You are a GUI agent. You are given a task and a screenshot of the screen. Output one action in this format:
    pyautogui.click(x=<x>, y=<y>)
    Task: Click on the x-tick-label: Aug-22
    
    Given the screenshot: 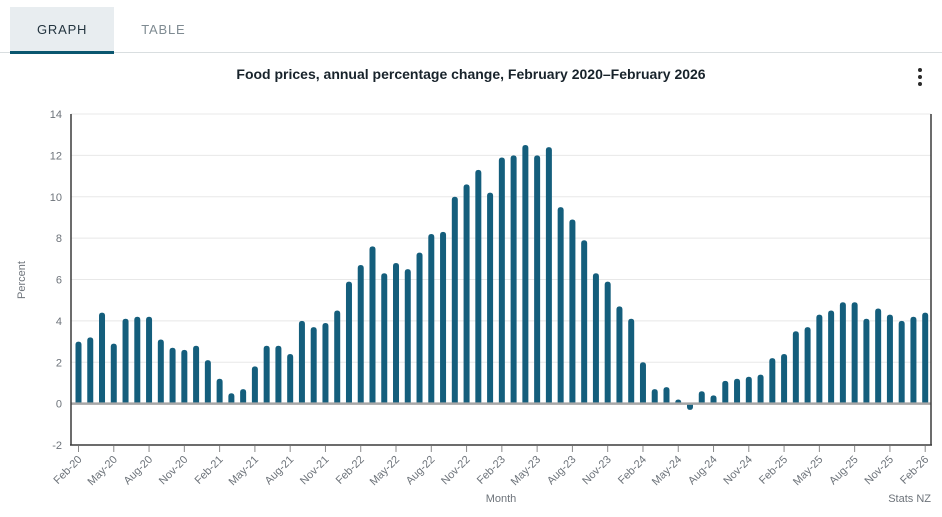 What is the action you would take?
    pyautogui.click(x=421, y=471)
    